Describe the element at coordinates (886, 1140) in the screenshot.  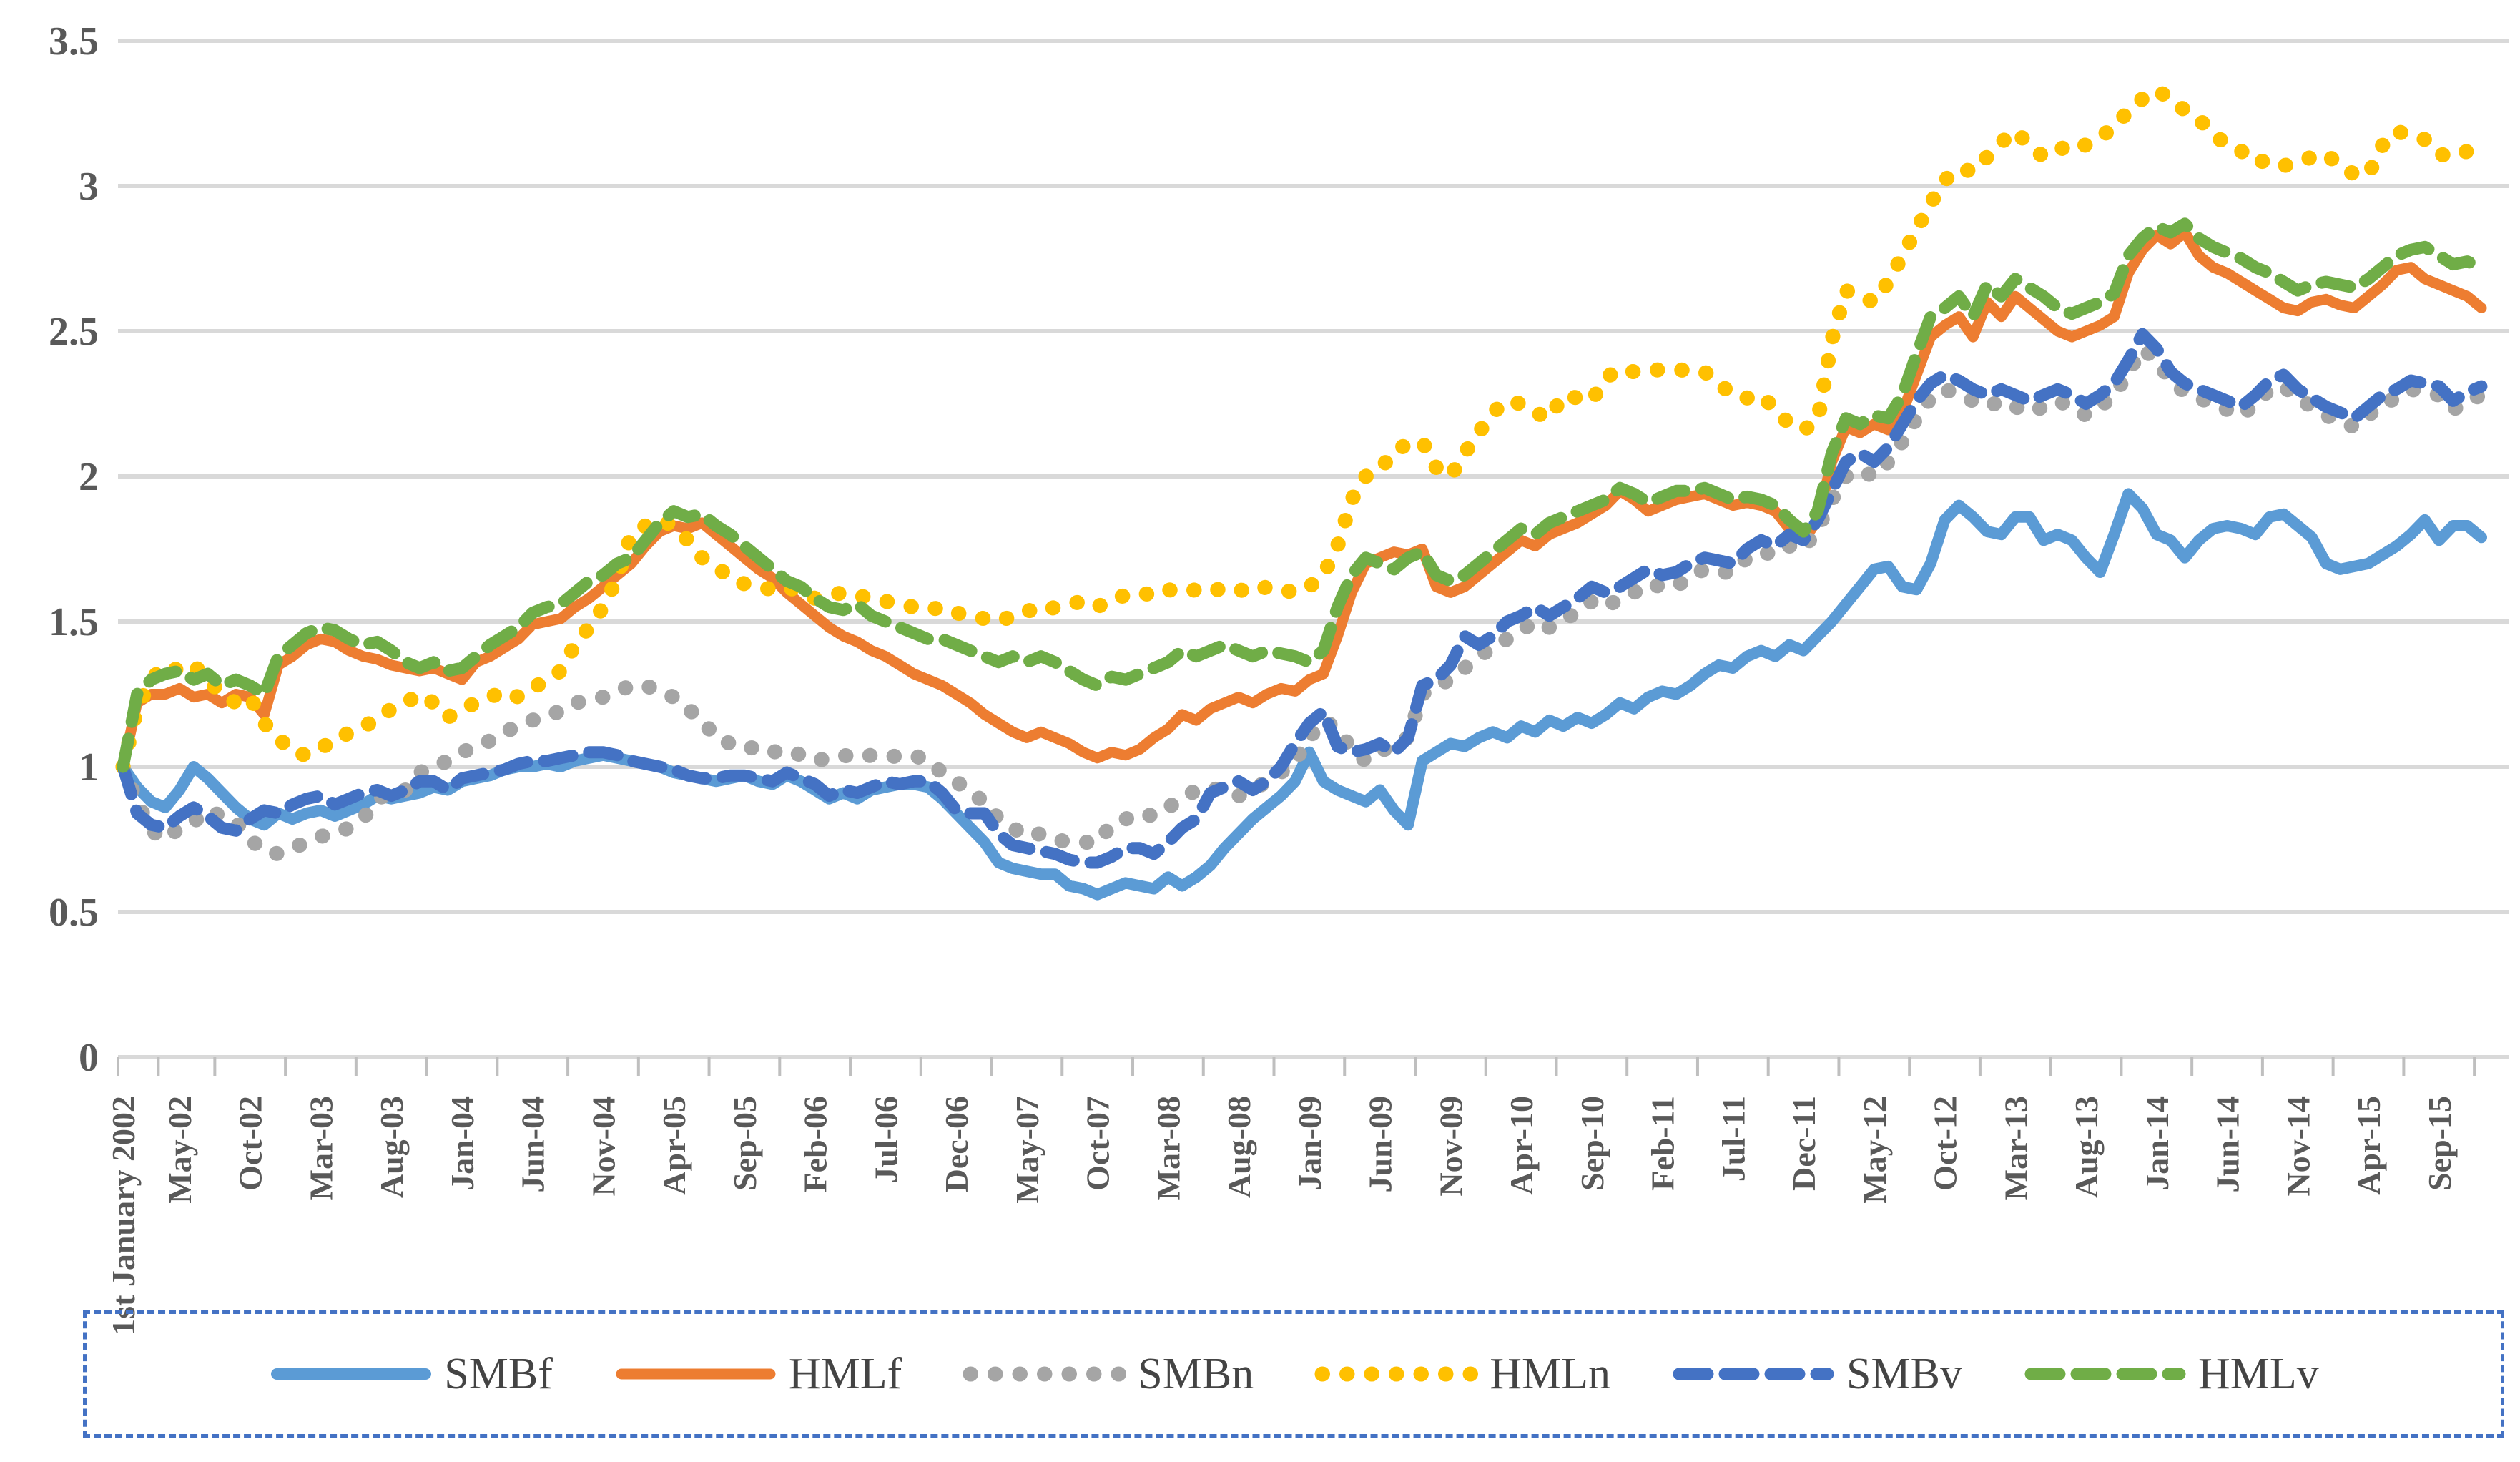
I see `x-axis-label: Jul-06` at that location.